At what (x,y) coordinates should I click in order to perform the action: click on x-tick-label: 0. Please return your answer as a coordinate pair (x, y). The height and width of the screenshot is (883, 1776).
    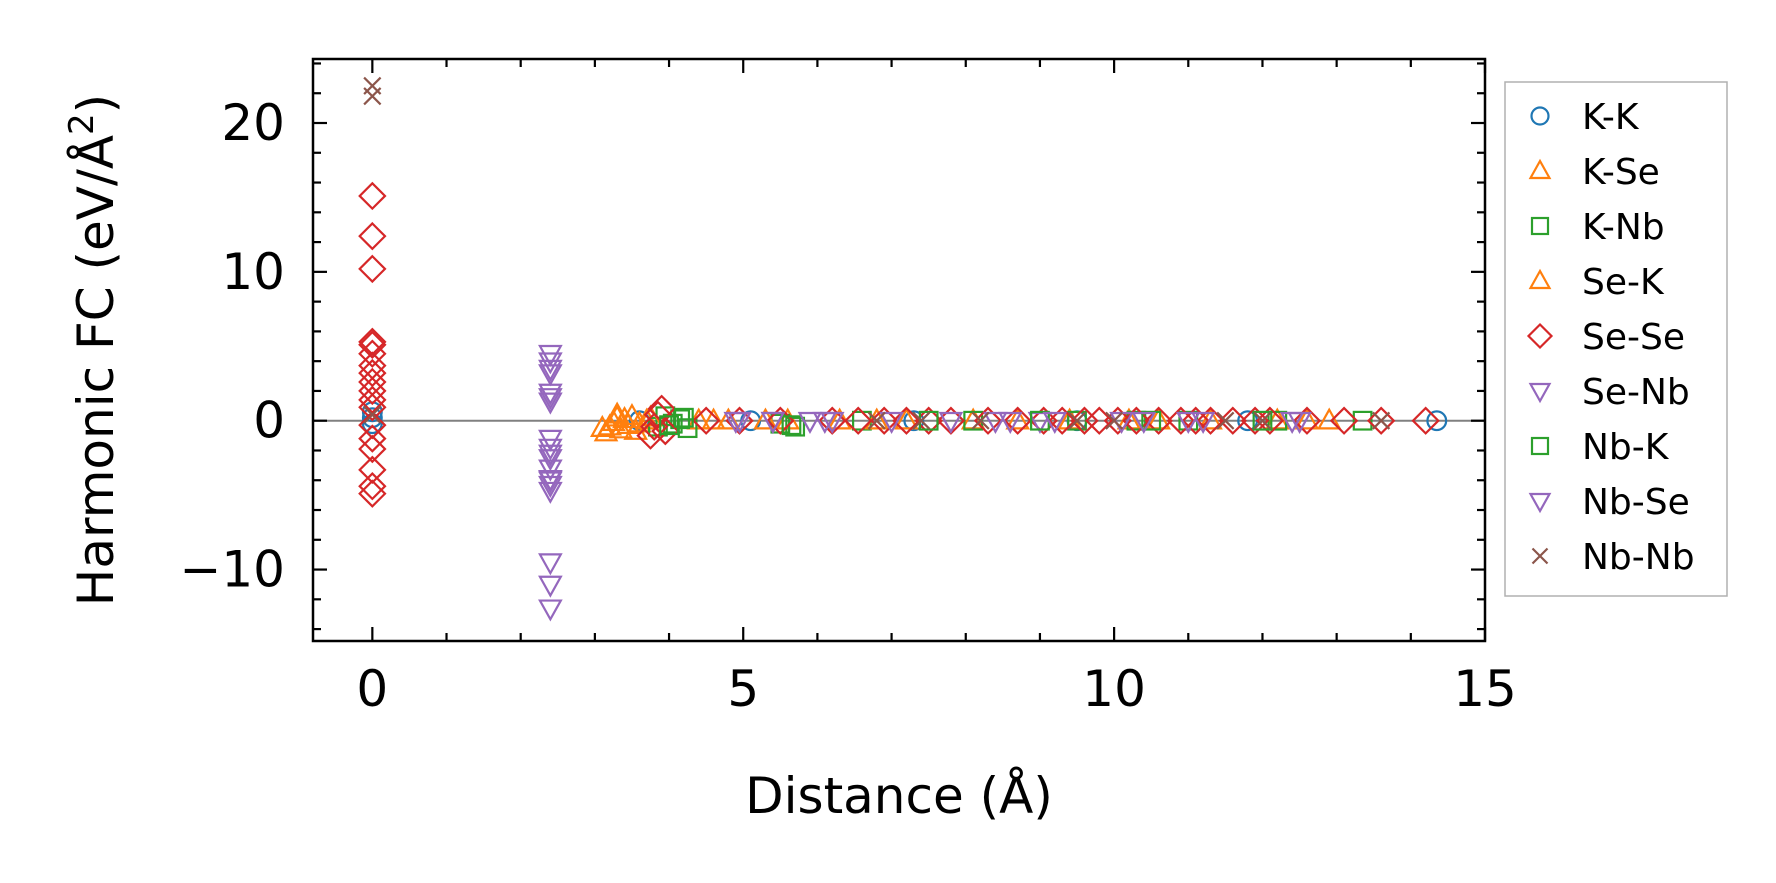
    Looking at the image, I should click on (372, 689).